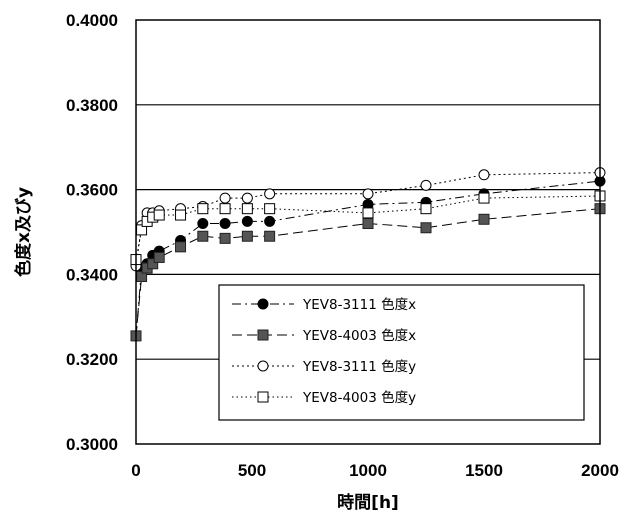 The image size is (625, 523). I want to click on legend-label: YEV8-4003 色度x, so click(359, 335).